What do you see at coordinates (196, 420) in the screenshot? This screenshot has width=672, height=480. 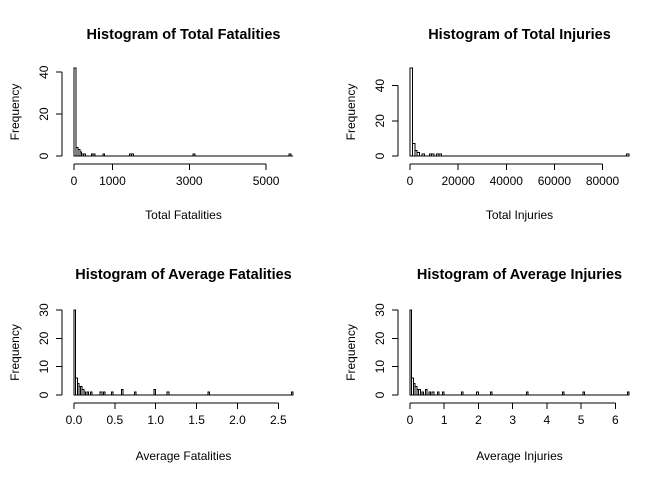 I see `x-tick-label: 1.5` at bounding box center [196, 420].